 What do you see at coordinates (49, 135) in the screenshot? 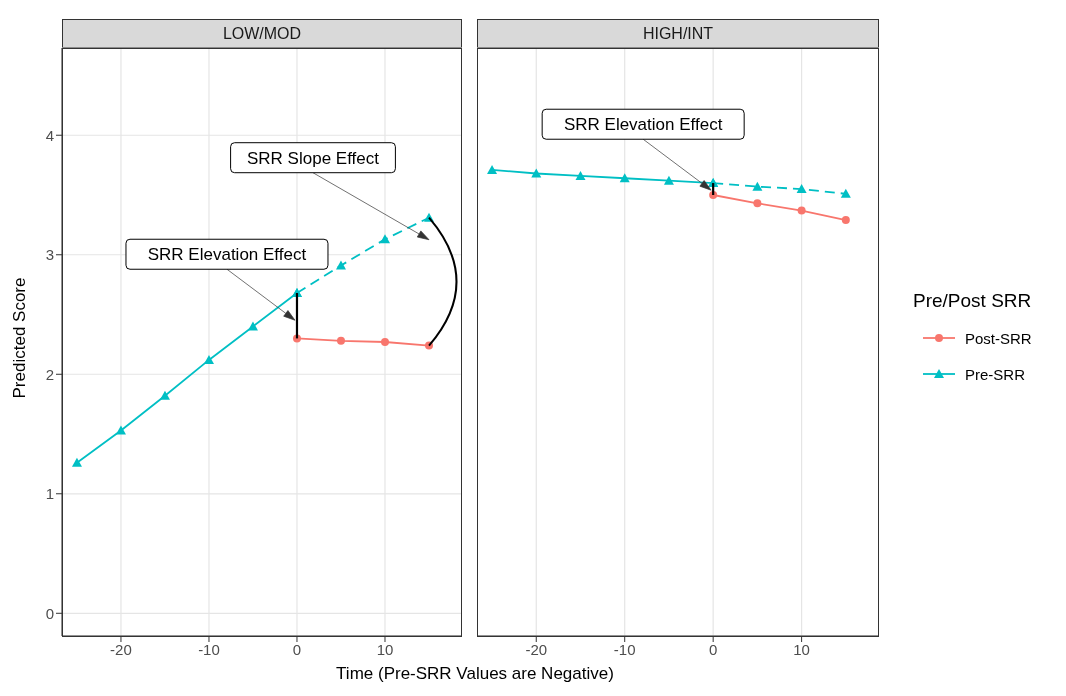
I see `y-tick-label: 4` at bounding box center [49, 135].